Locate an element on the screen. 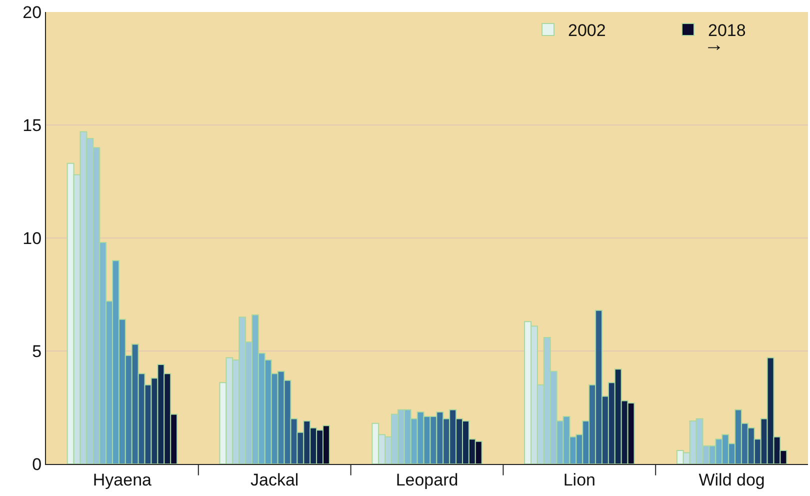  y-tick-label: 10 is located at coordinates (32, 238).